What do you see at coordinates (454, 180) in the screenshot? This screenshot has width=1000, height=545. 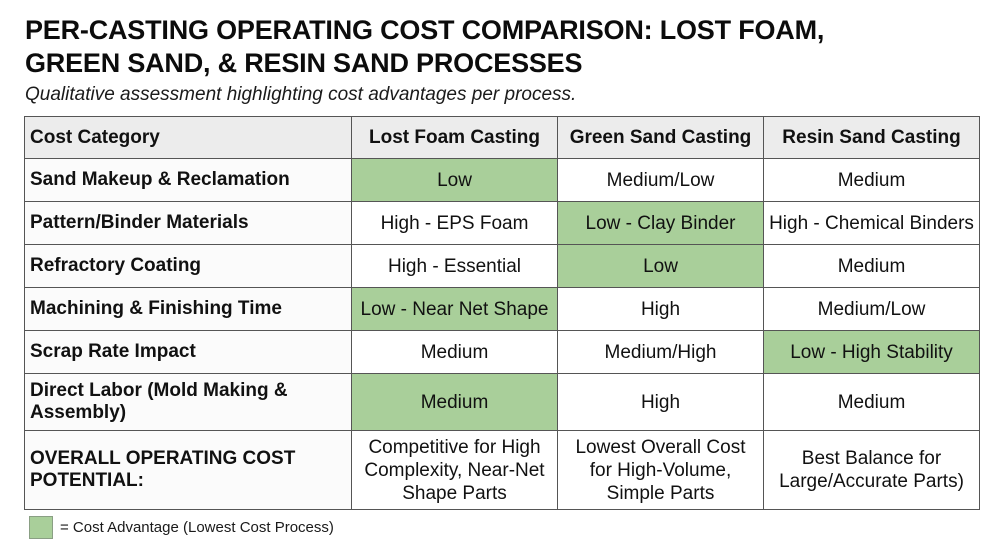 I see `cell-lost-foam: Low` at bounding box center [454, 180].